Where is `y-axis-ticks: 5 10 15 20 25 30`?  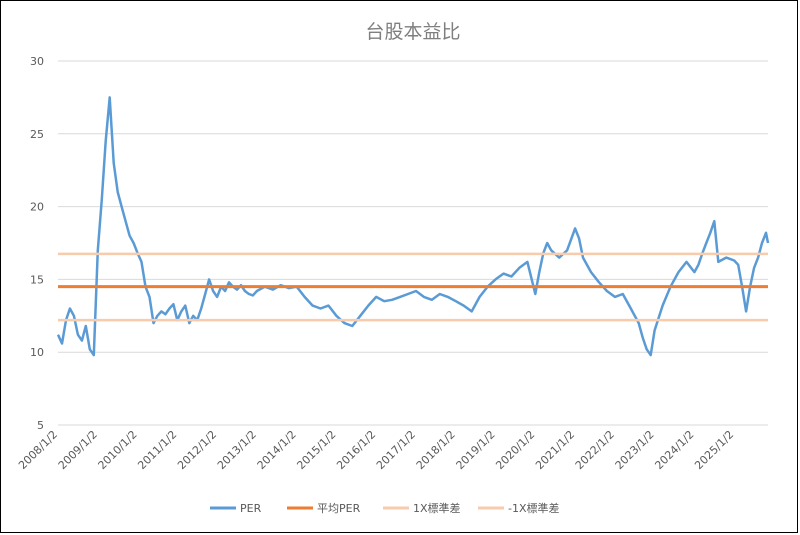 y-axis-ticks: 5 10 15 20 25 30 is located at coordinates (37, 243).